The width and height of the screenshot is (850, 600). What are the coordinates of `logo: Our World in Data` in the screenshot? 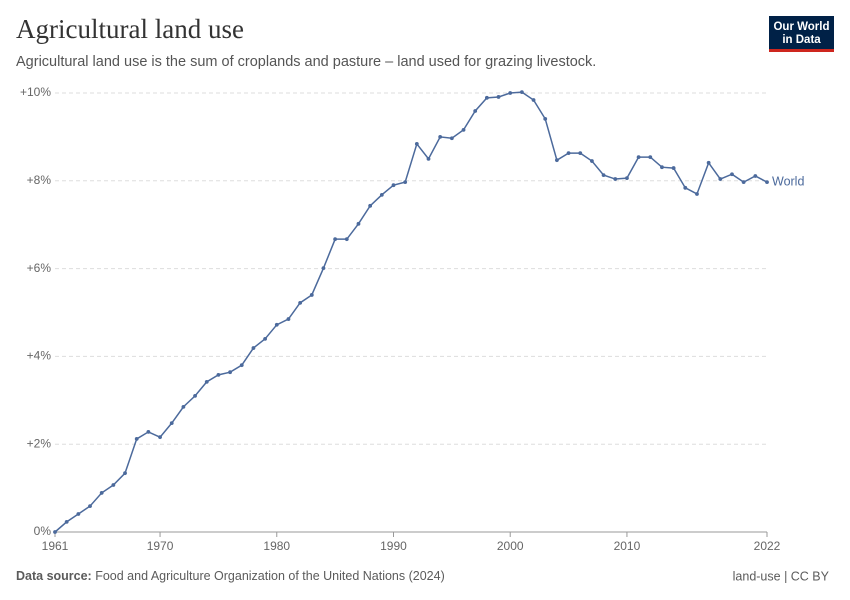 It's located at (801, 34).